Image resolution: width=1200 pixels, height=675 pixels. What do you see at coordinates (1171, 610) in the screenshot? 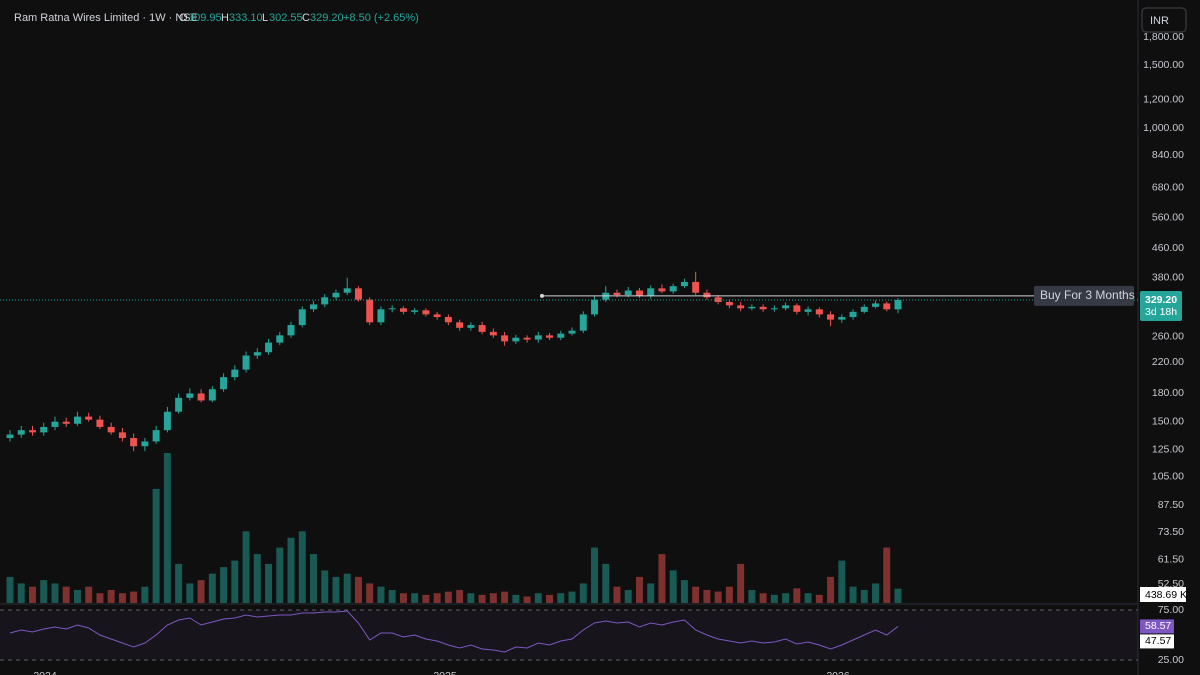
I see `rsi-tick-label: 75.00` at bounding box center [1171, 610].